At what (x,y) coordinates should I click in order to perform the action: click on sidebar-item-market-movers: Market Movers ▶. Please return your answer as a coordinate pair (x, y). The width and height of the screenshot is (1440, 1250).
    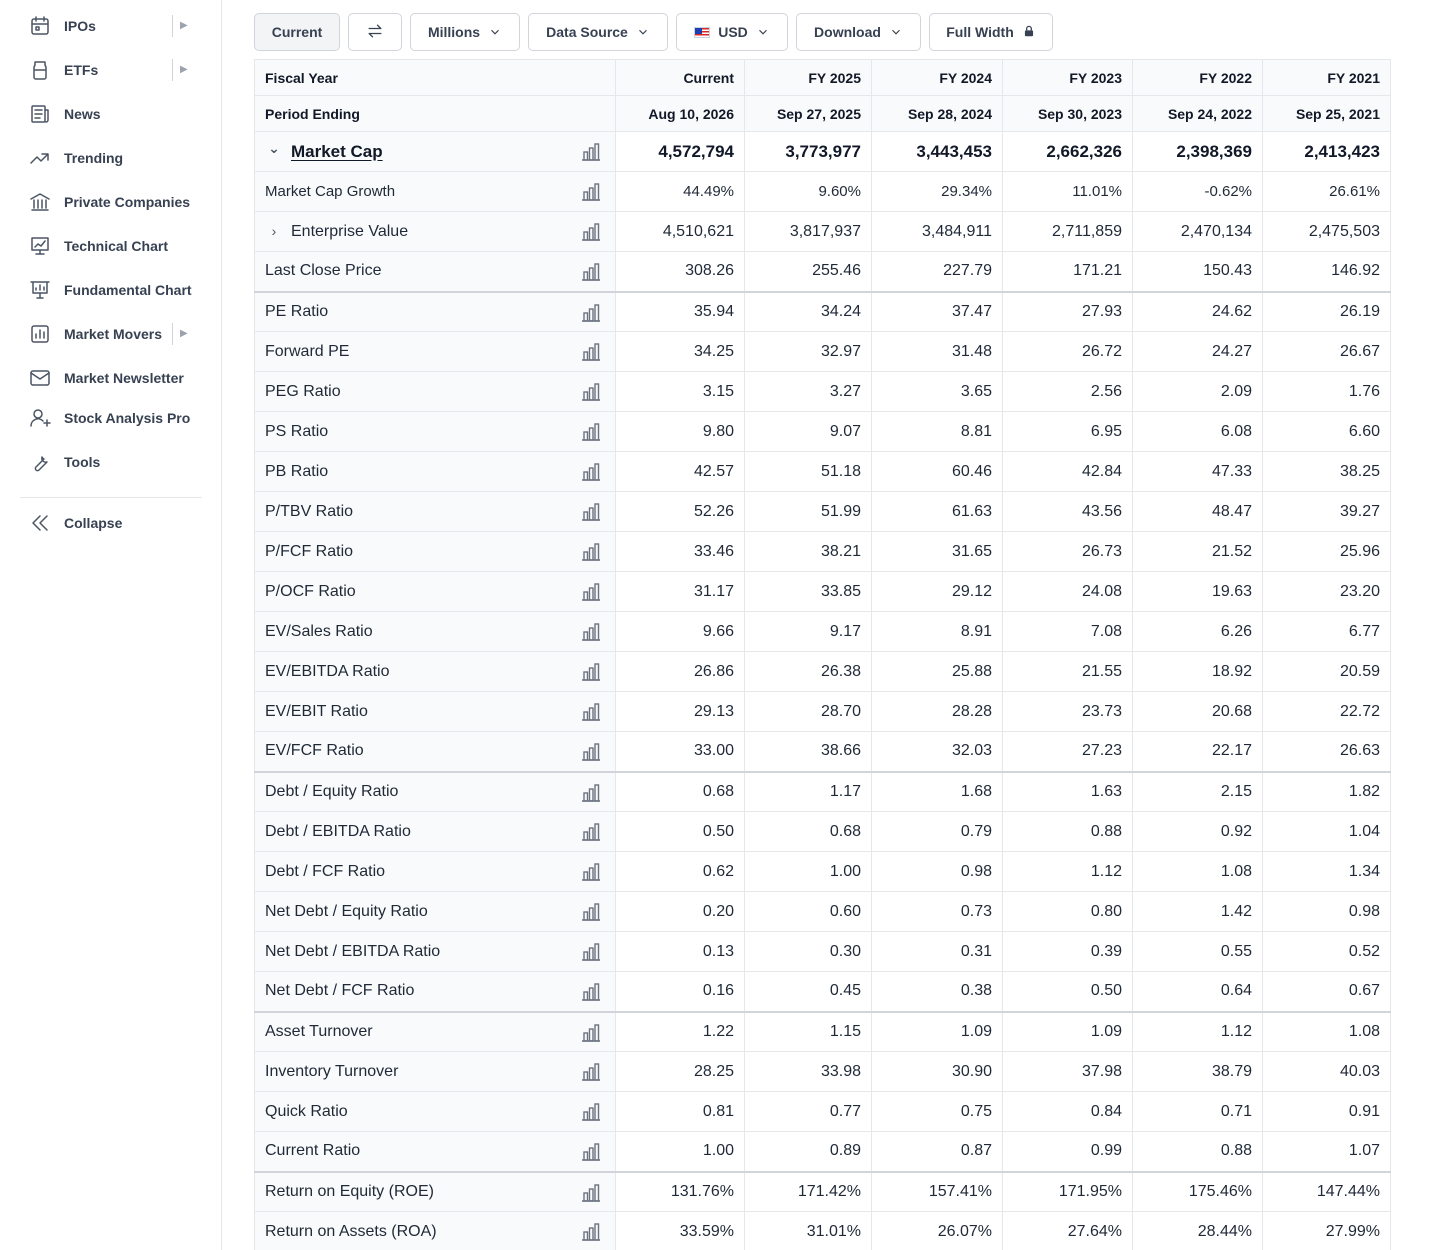
    Looking at the image, I should click on (111, 334).